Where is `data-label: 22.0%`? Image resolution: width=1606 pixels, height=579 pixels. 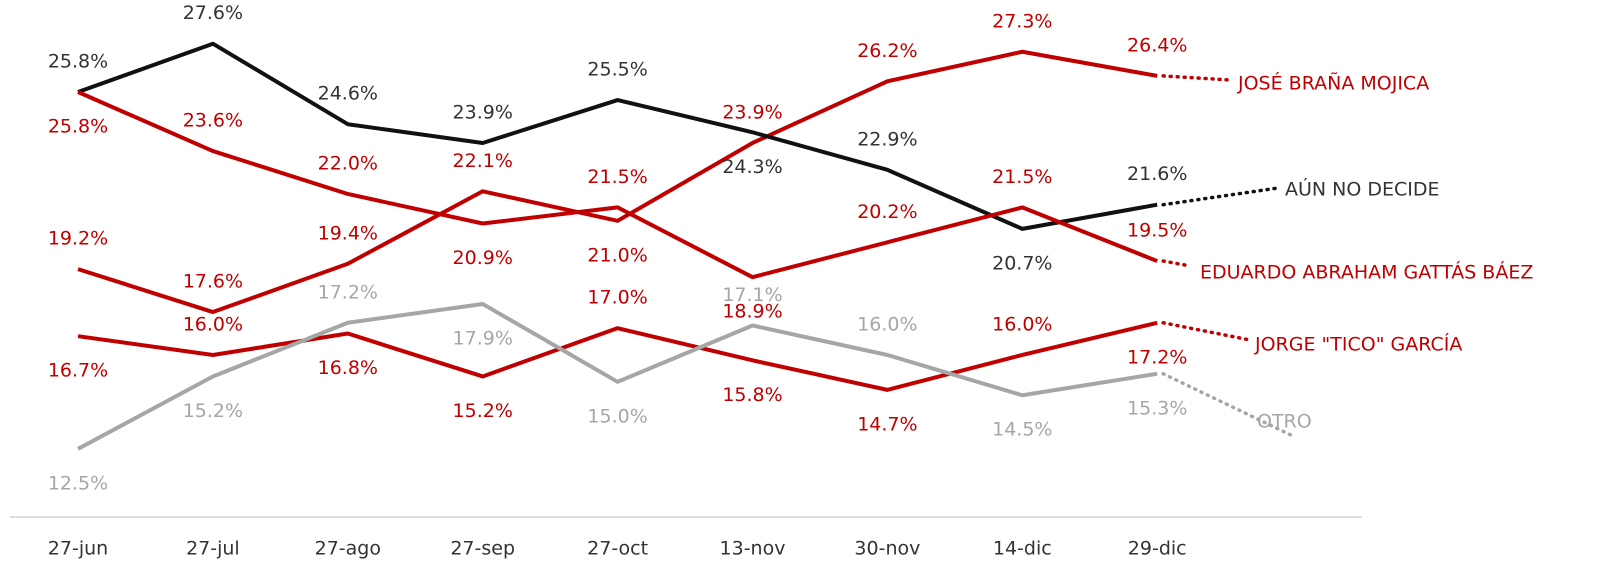 data-label: 22.0% is located at coordinates (348, 163).